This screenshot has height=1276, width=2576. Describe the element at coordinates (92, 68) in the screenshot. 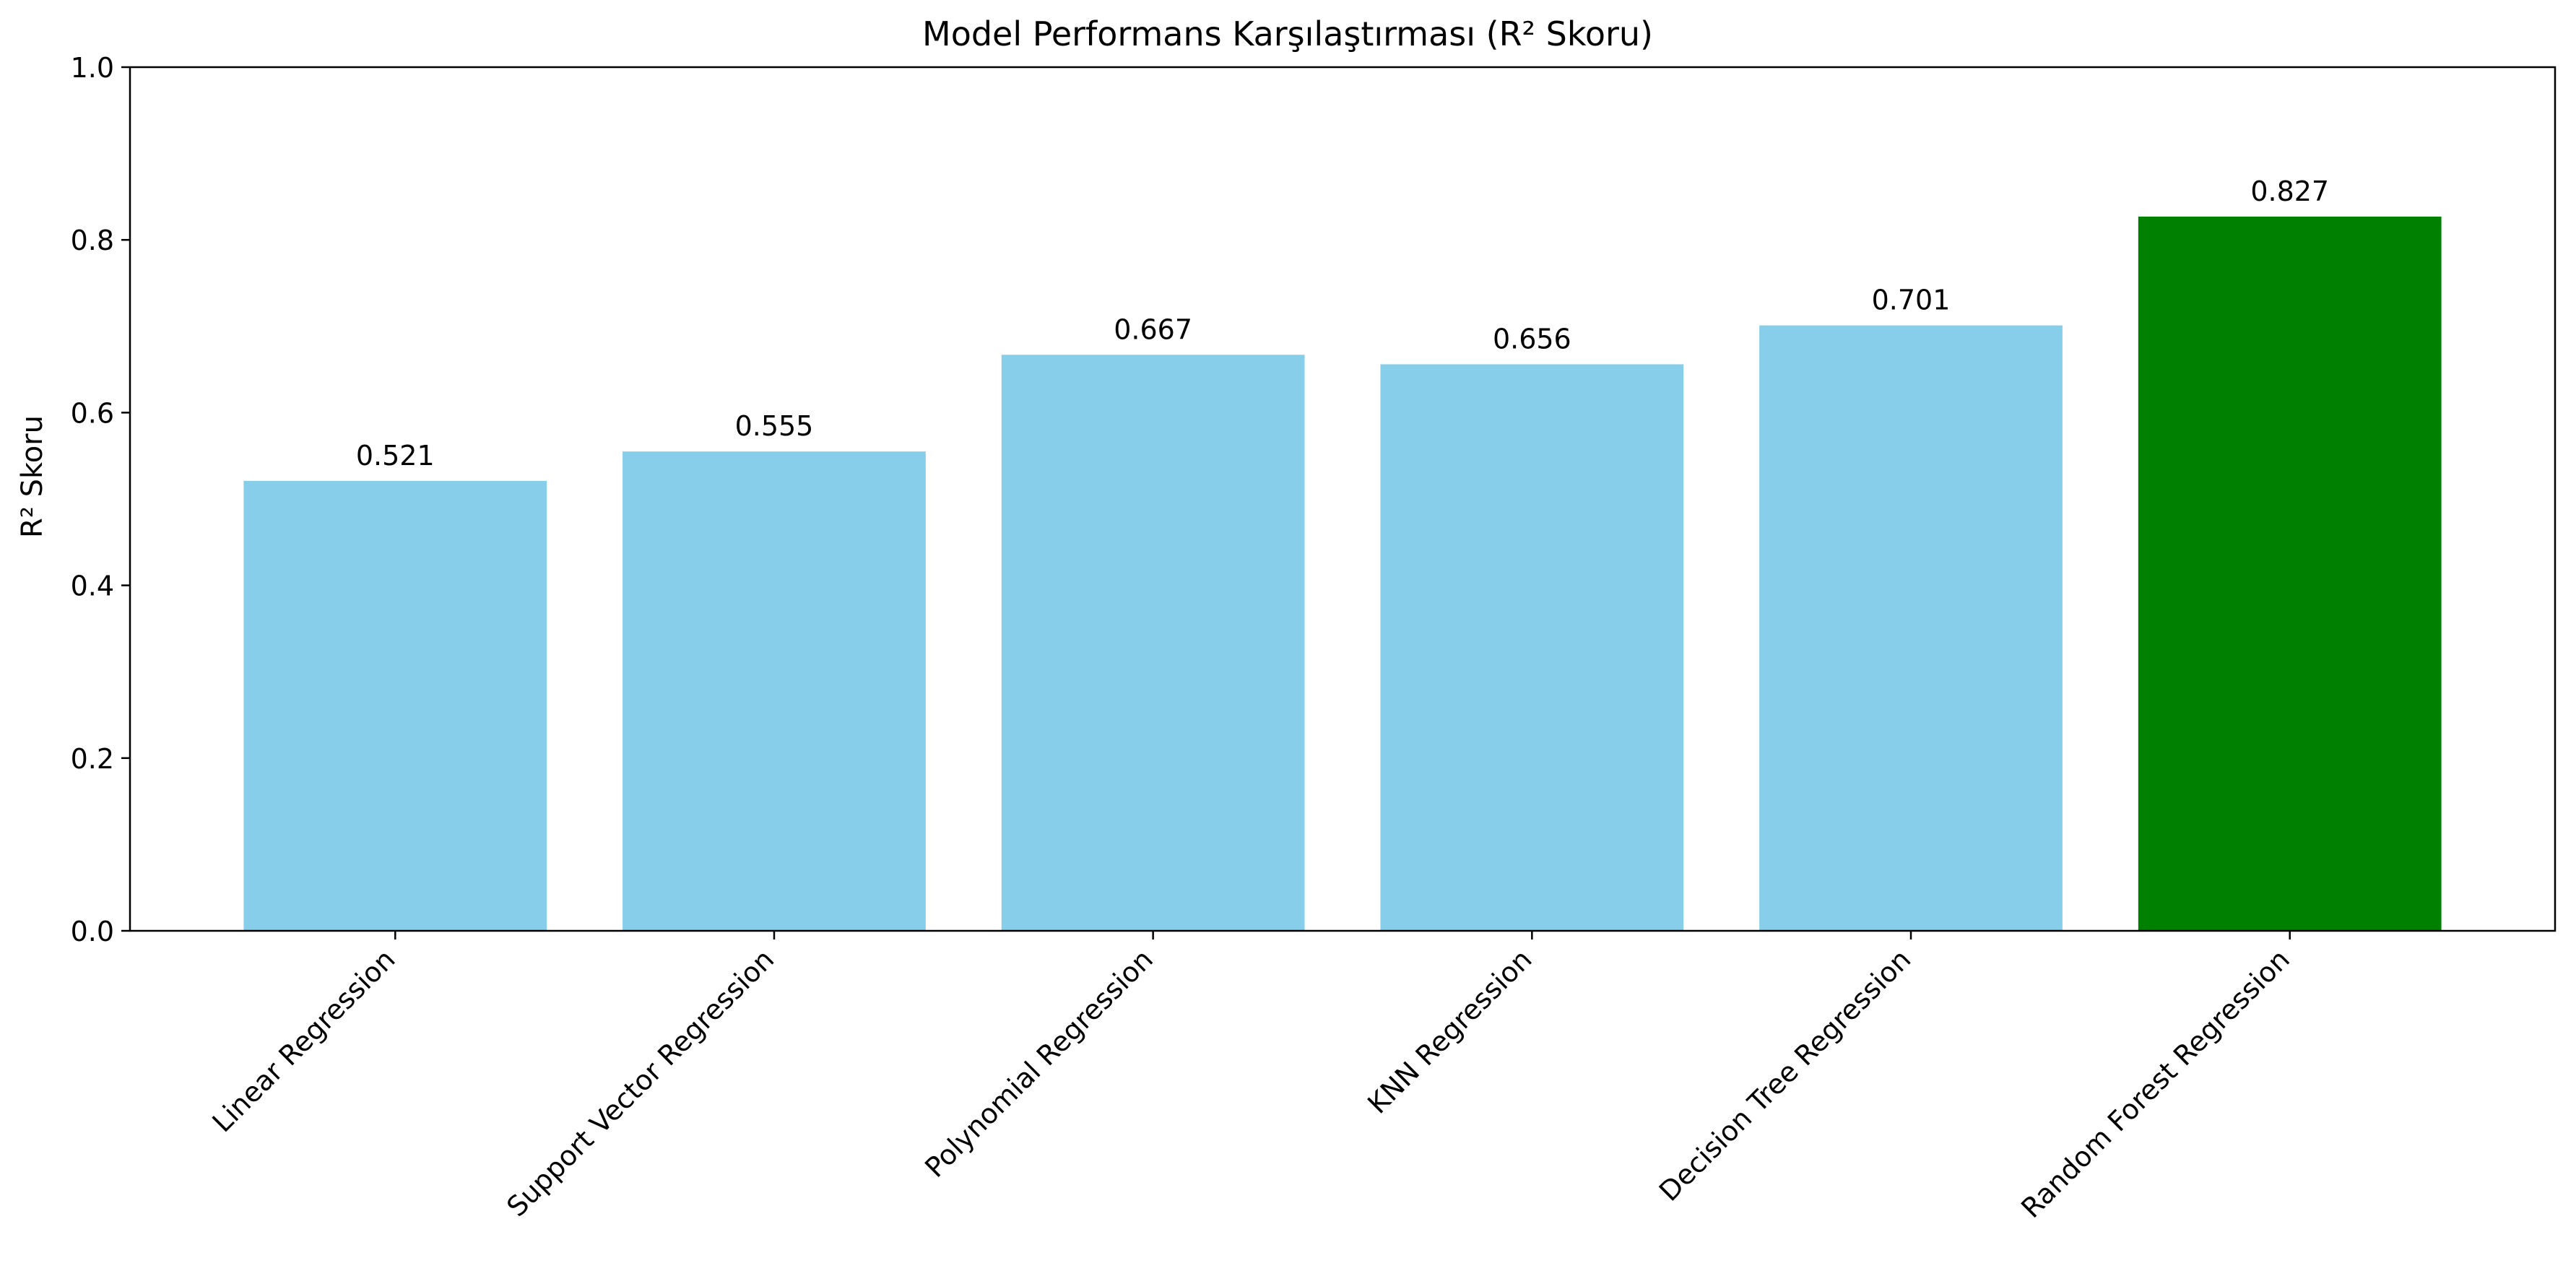

I see `y-tick-label: 1.0` at that location.